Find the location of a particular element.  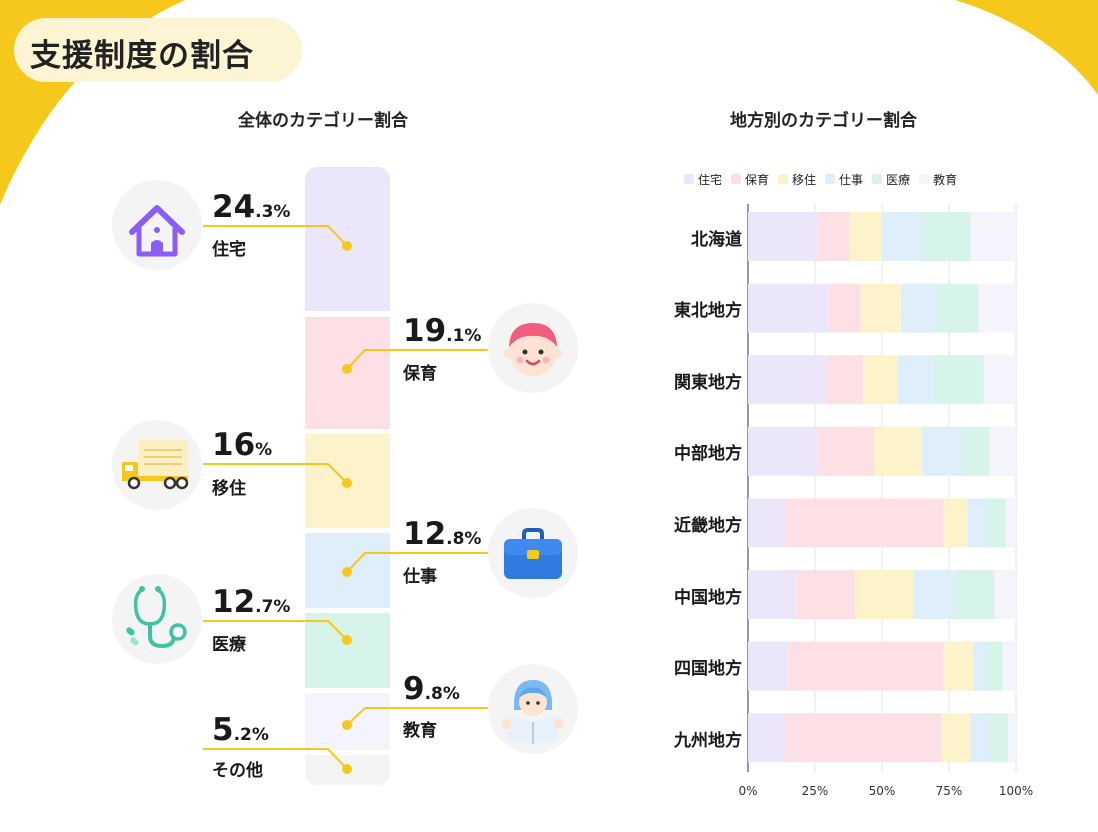

value-label-iryo: 12.7% is located at coordinates (251, 602).